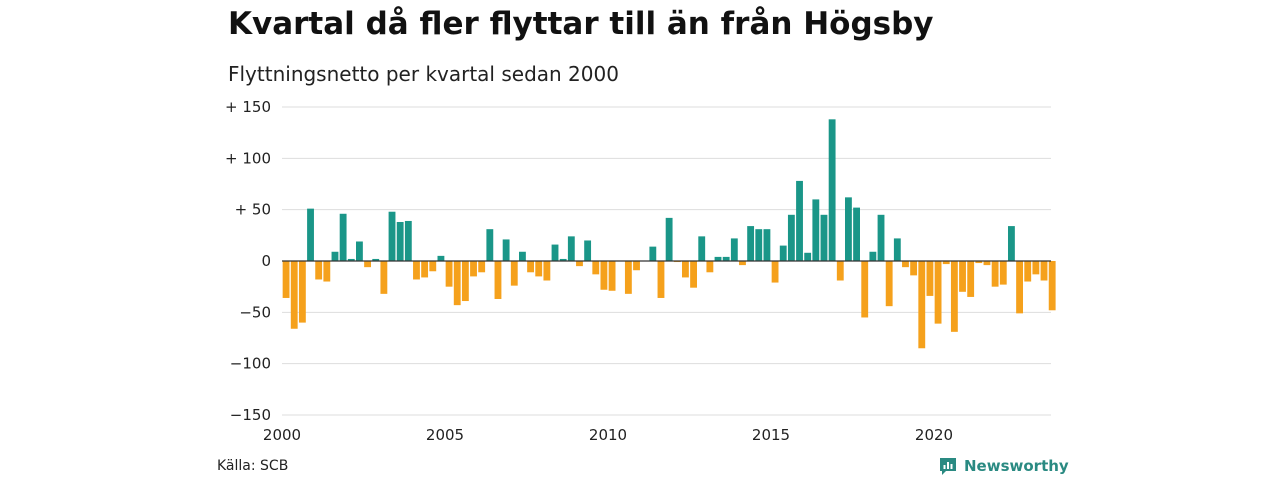  What do you see at coordinates (255, 312) in the screenshot?
I see `y-tick-label: −50` at bounding box center [255, 312].